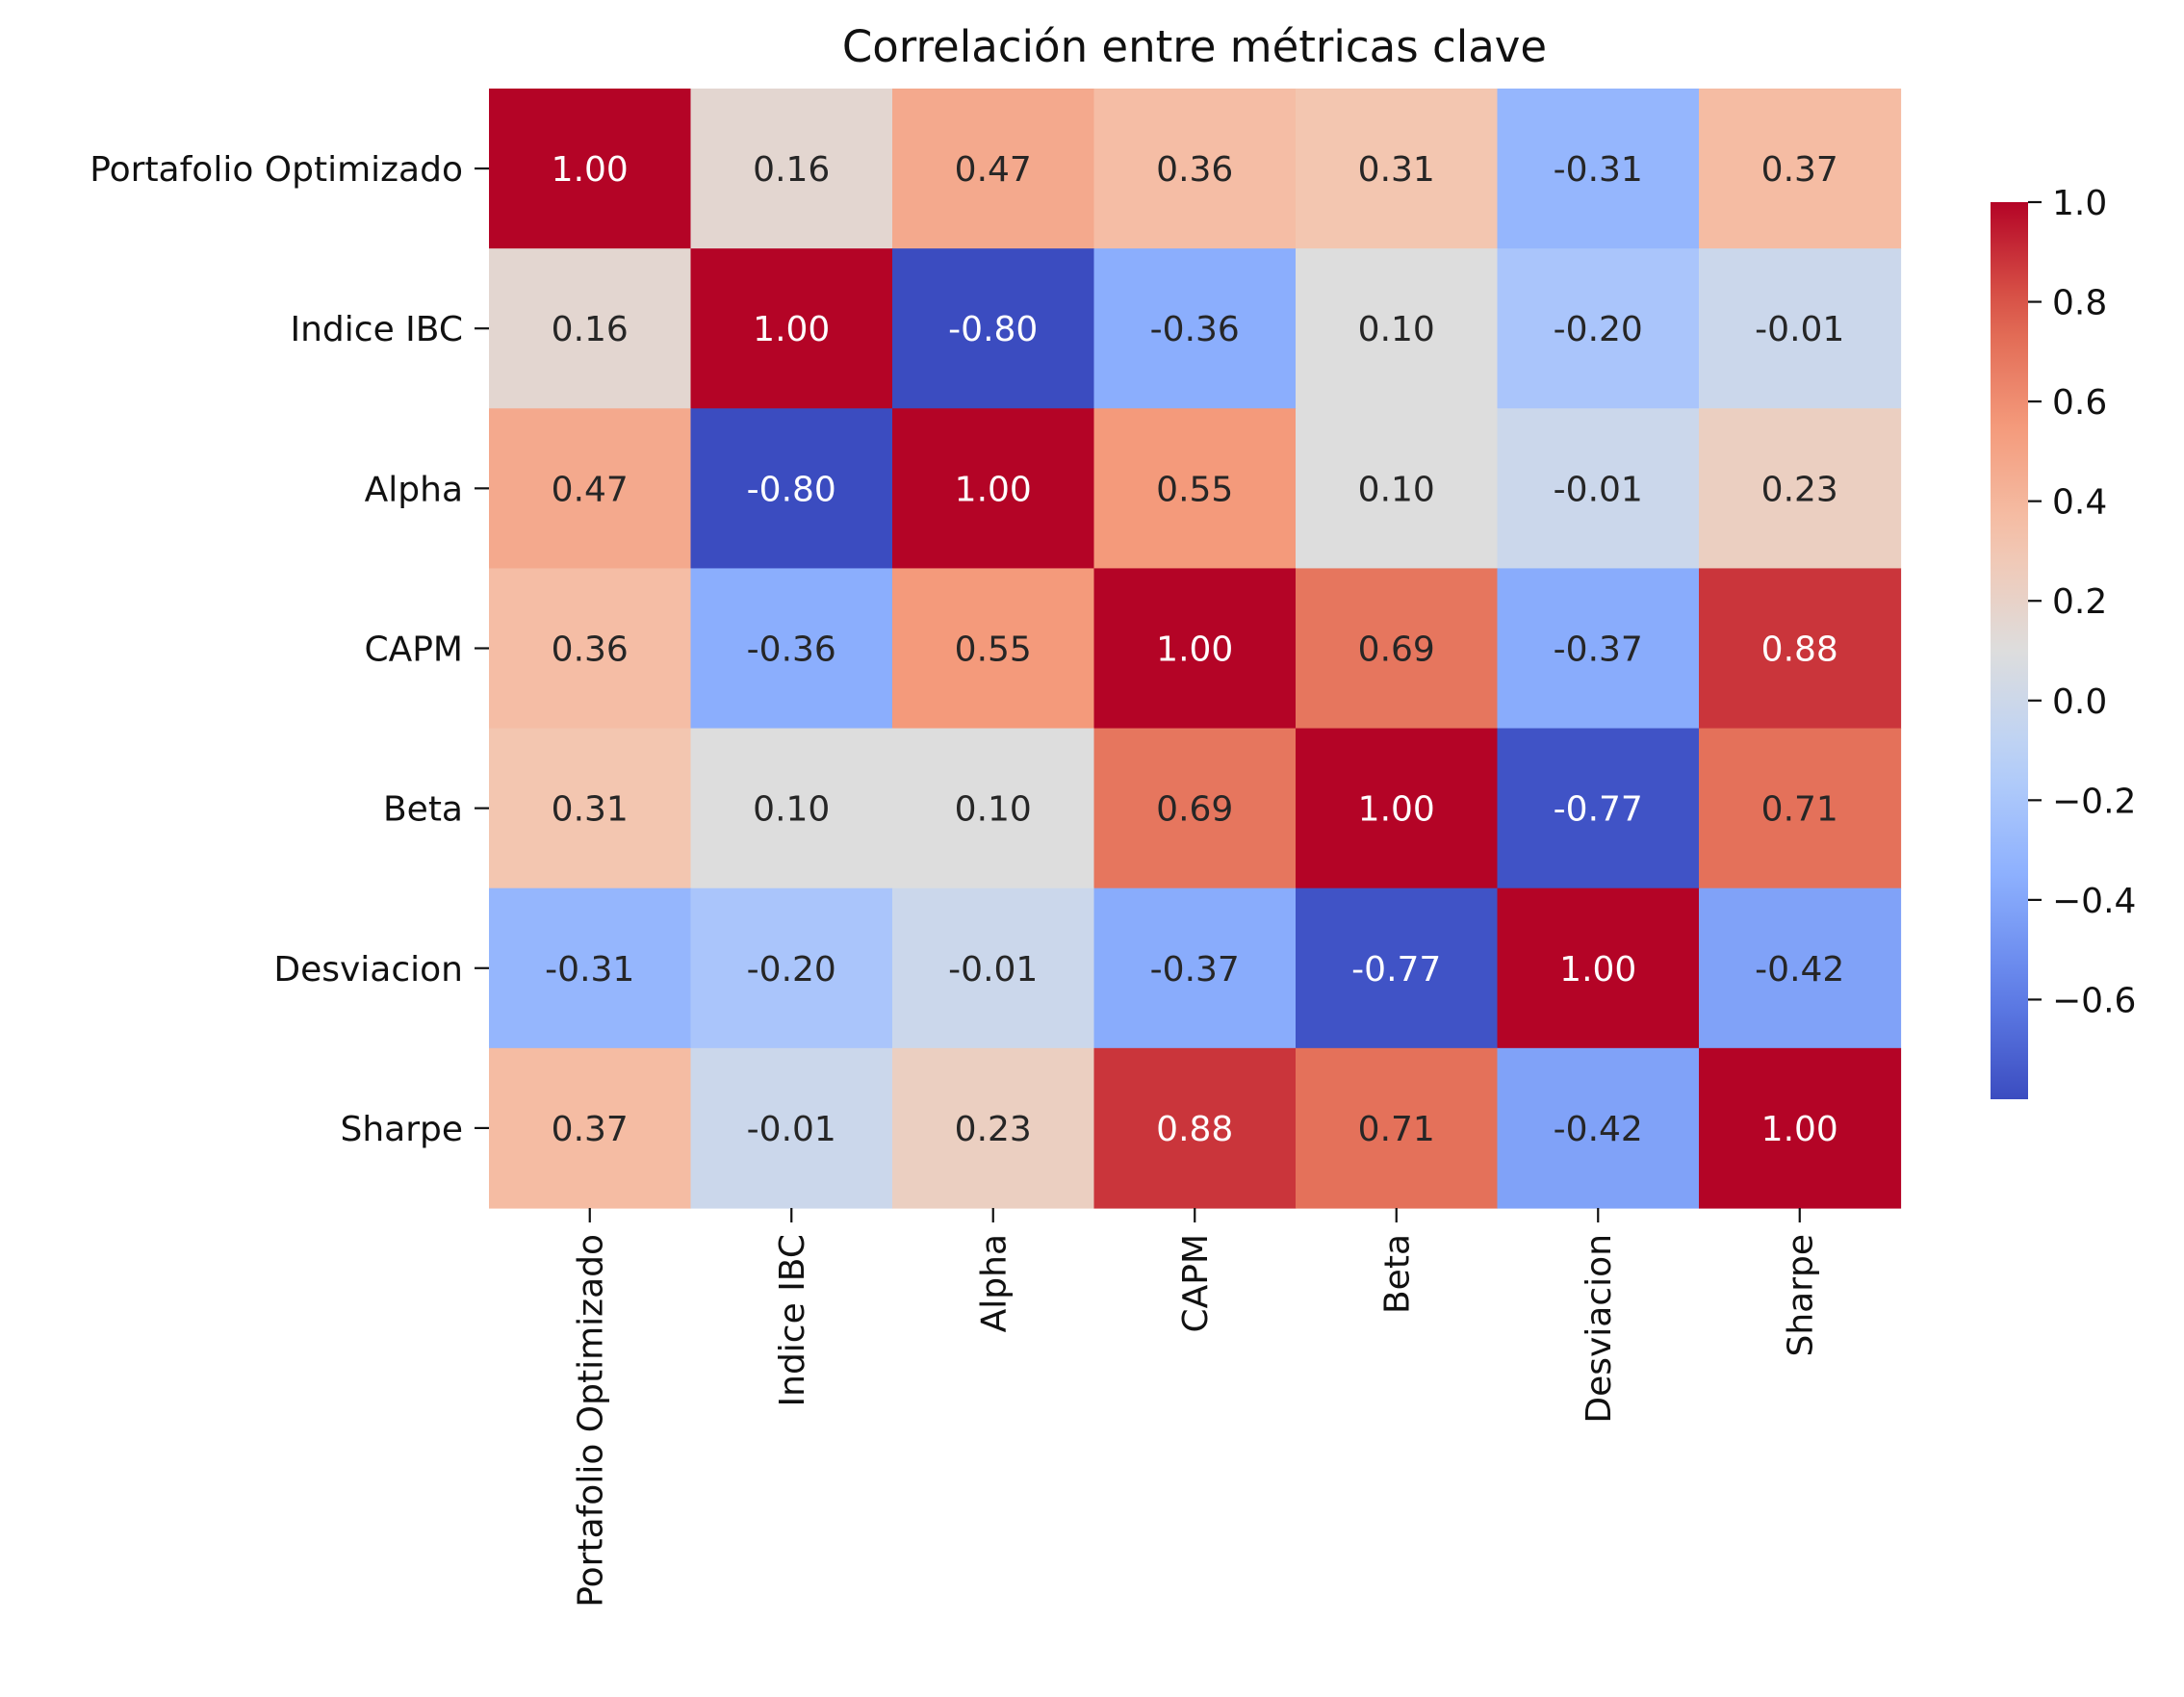  I want to click on heatmap-cell-label: 0.16, so click(590, 329).